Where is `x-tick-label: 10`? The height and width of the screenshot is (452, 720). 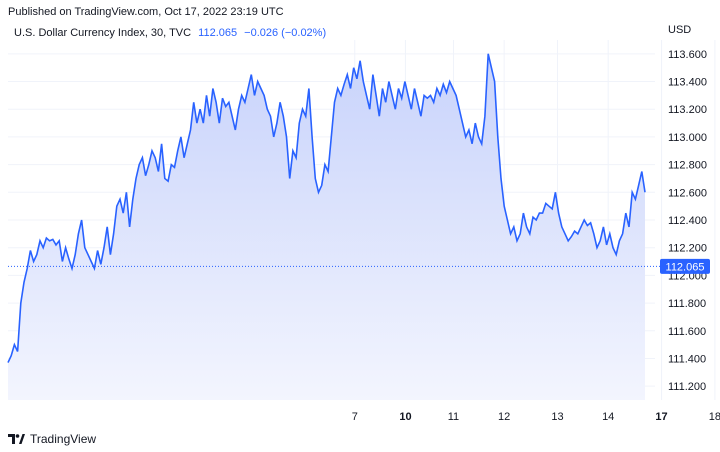 x-tick-label: 10 is located at coordinates (405, 417).